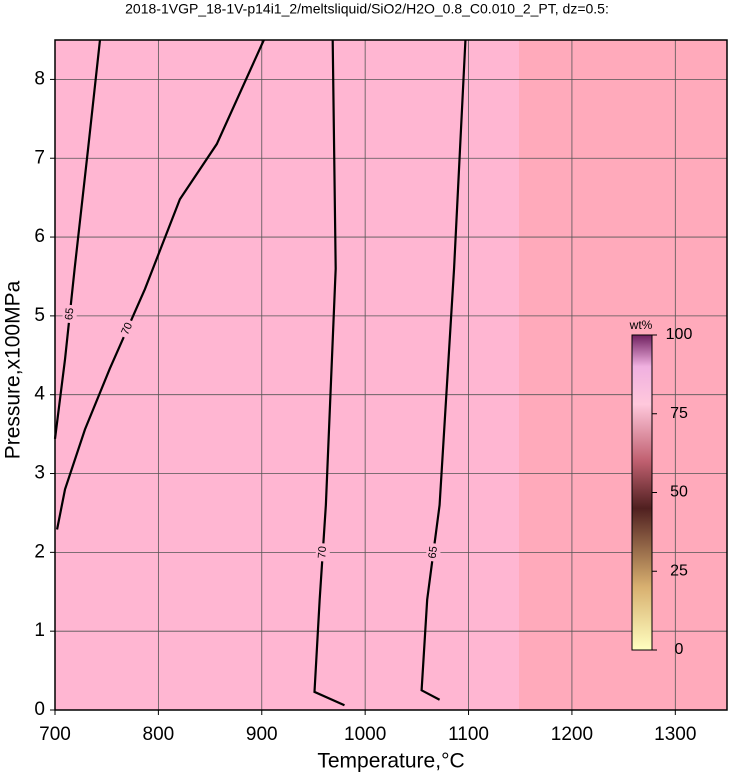  I want to click on colorbar-tick-label: 75, so click(679, 413).